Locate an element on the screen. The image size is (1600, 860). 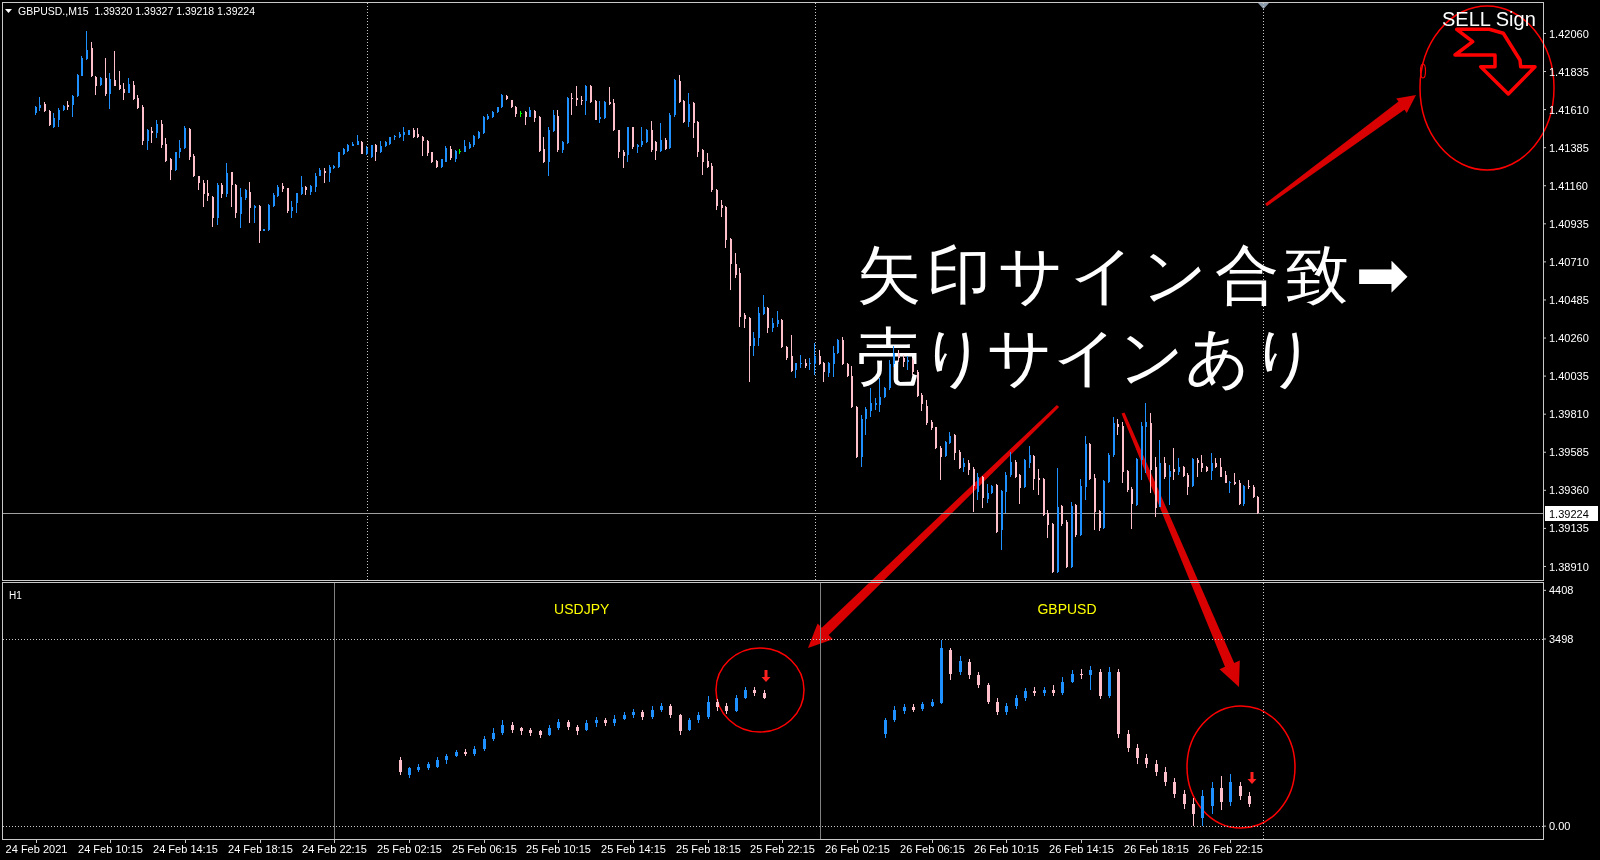
x-tick-label: 26 Feb 02:15 is located at coordinates (857, 849).